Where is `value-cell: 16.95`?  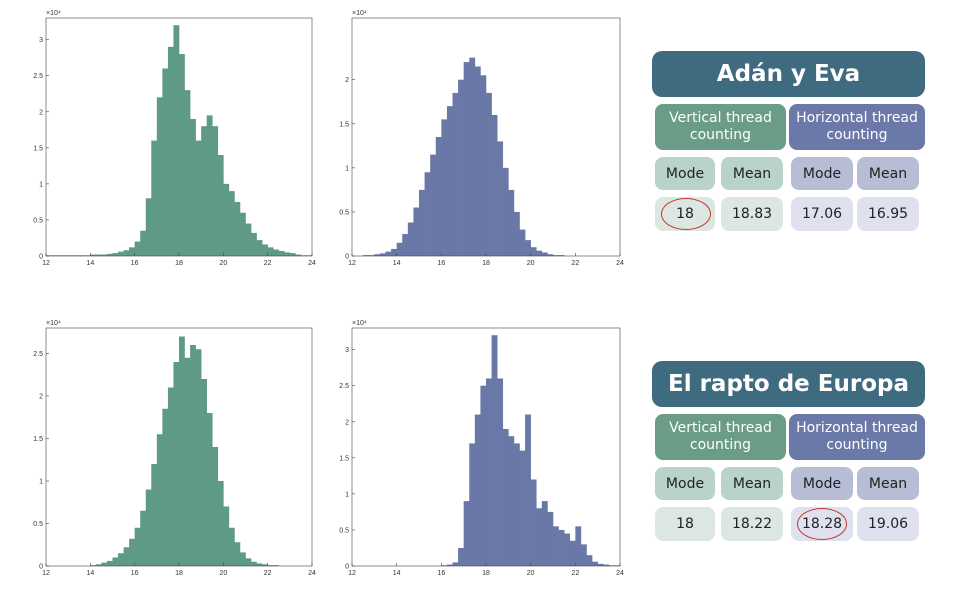
value-cell: 16.95 is located at coordinates (888, 214).